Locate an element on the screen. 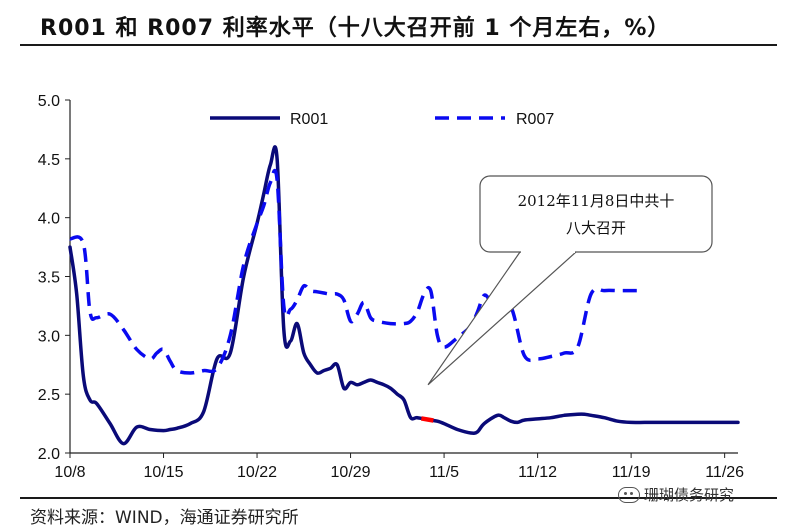 Image resolution: width=797 pixels, height=531 pixels. watermark: 珊瑚债务研究 is located at coordinates (676, 494).